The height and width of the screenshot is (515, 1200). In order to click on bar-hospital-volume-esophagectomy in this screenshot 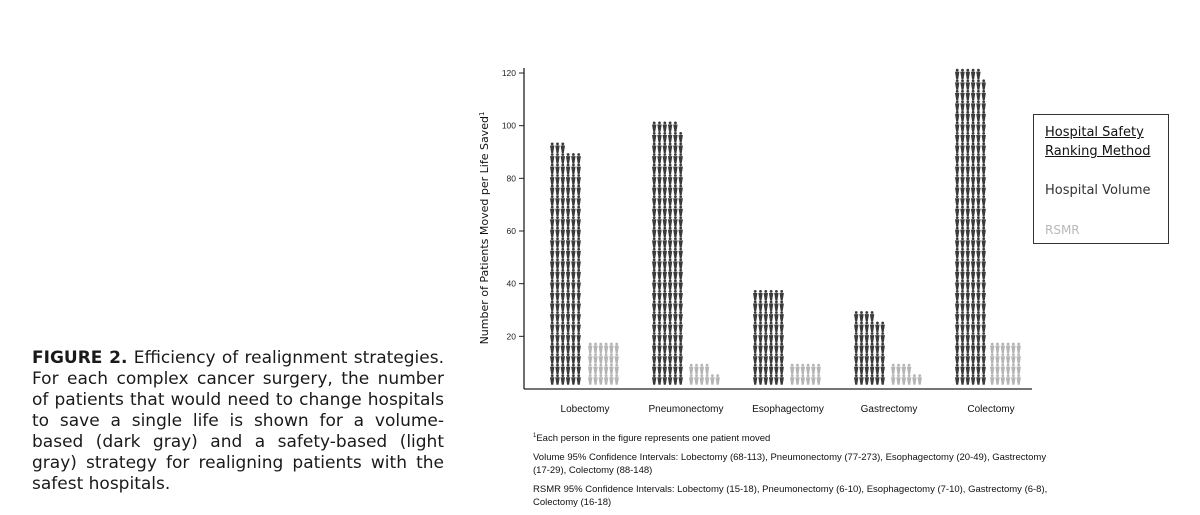, I will do `click(768, 337)`.